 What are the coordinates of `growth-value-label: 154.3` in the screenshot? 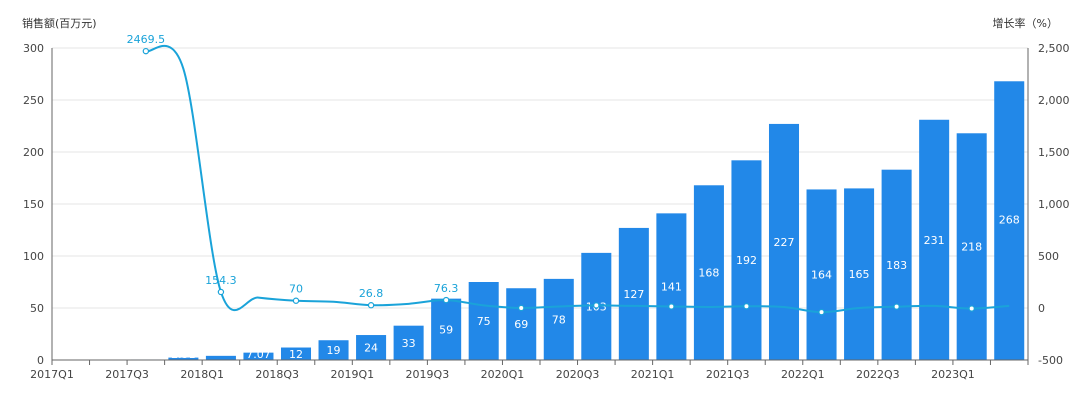 It's located at (221, 280).